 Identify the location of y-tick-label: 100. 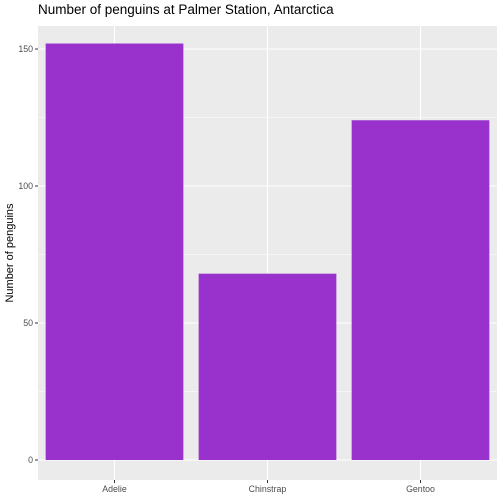
(25, 186).